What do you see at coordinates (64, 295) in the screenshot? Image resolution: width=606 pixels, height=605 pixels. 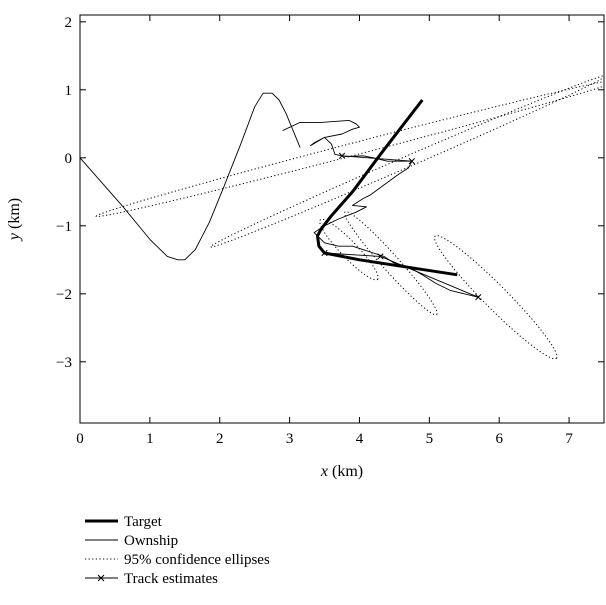 I see `y-tick-label: −2` at bounding box center [64, 295].